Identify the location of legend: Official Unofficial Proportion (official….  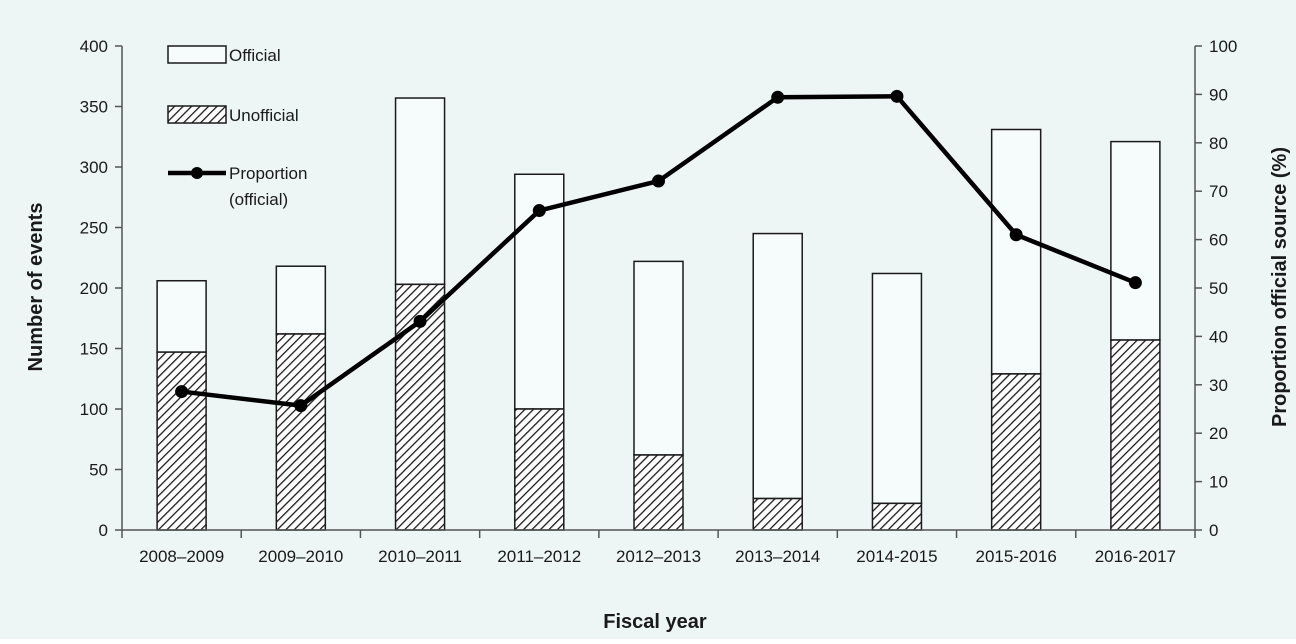
(237, 127).